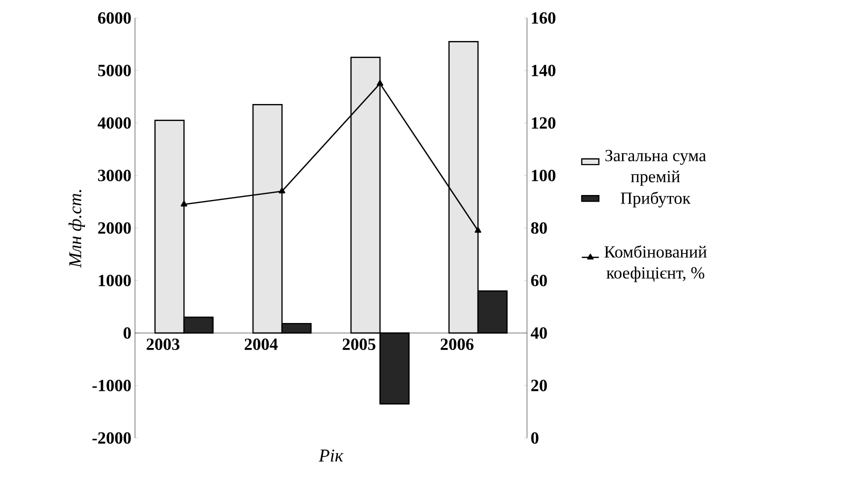 The width and height of the screenshot is (856, 485). I want to click on y-tick-label: 3000, so click(114, 176).